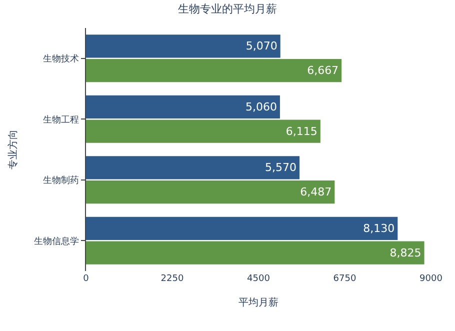 The height and width of the screenshot is (331, 455). What do you see at coordinates (61, 180) in the screenshot?
I see `y-tick-label: 生物制药` at bounding box center [61, 180].